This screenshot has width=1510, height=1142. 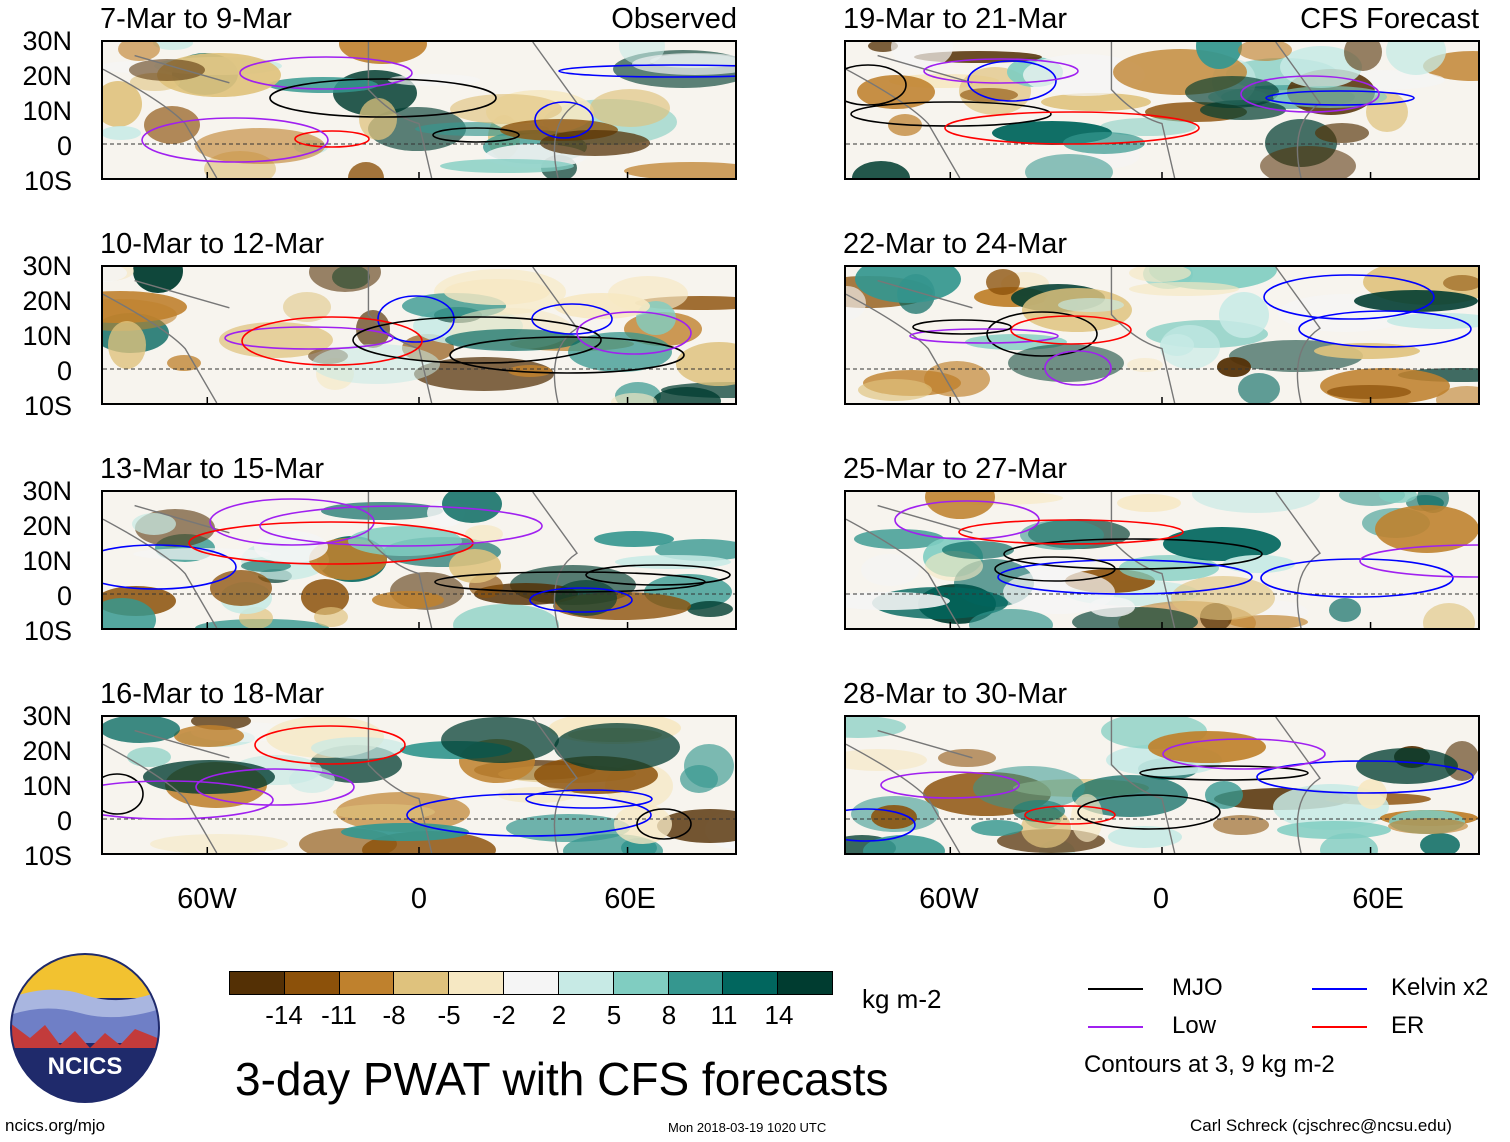 What do you see at coordinates (1197, 987) in the screenshot?
I see `legend-mjo-label: MJO` at bounding box center [1197, 987].